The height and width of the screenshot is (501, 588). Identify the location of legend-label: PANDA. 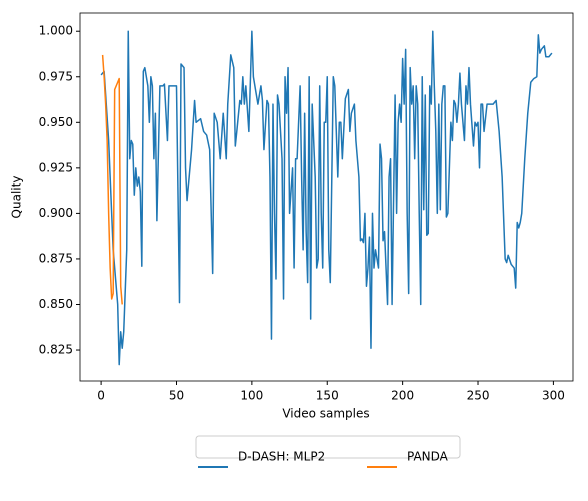
(428, 457).